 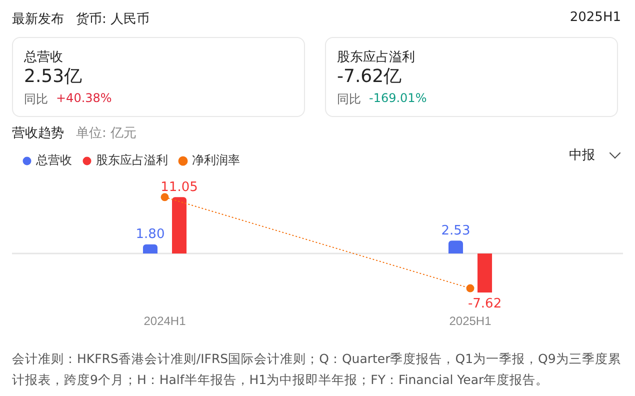 What do you see at coordinates (150, 234) in the screenshot?
I see `data-label: 1.80` at bounding box center [150, 234].